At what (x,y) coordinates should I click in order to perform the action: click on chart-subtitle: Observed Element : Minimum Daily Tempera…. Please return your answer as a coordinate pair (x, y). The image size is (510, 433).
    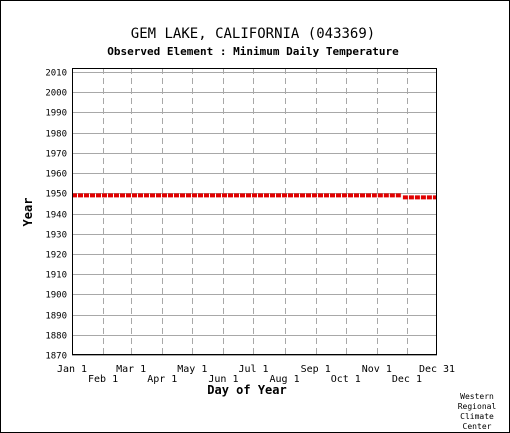
    Looking at the image, I should click on (253, 51).